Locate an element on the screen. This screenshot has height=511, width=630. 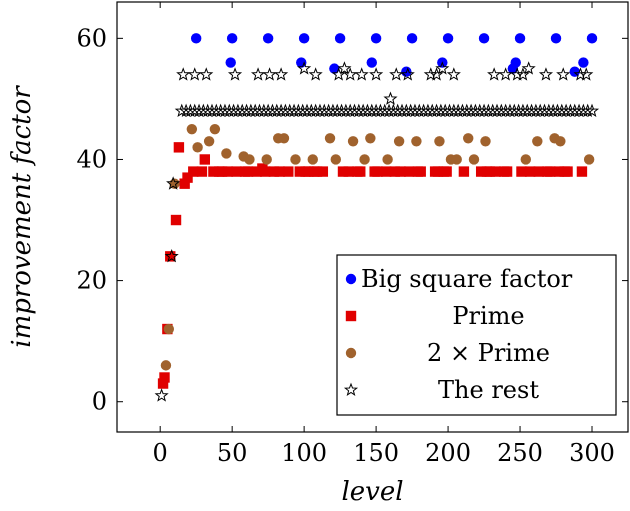
y-tick-label: 20 is located at coordinates (91, 281).